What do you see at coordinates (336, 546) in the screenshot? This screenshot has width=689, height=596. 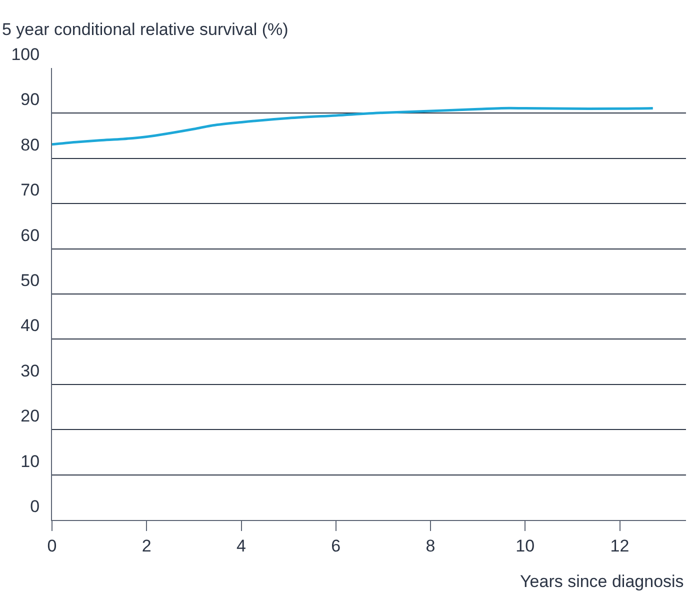 I see `x-tick-label: 6` at bounding box center [336, 546].